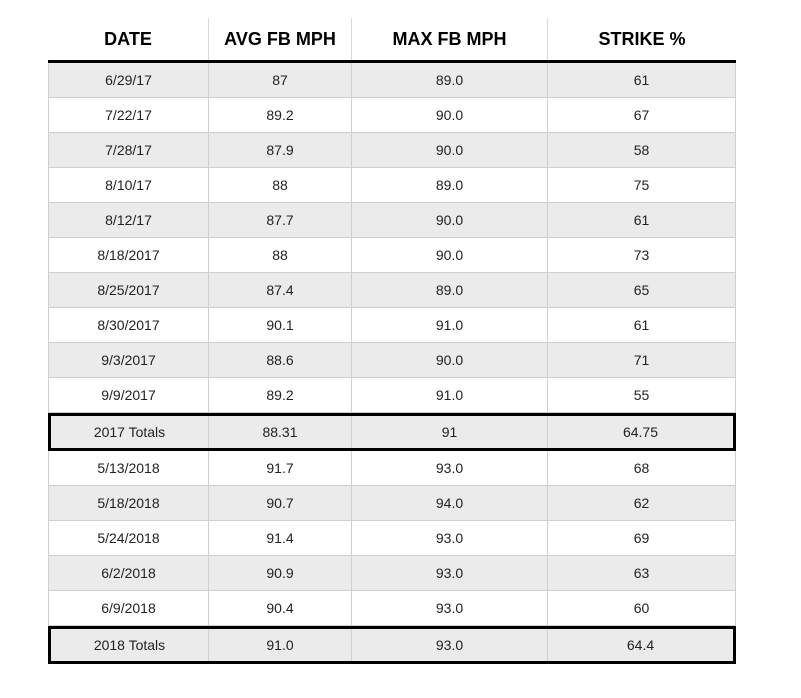 Image resolution: width=801 pixels, height=698 pixels. What do you see at coordinates (280, 645) in the screenshot?
I see `cell-avg-fb-mph: 91.0` at bounding box center [280, 645].